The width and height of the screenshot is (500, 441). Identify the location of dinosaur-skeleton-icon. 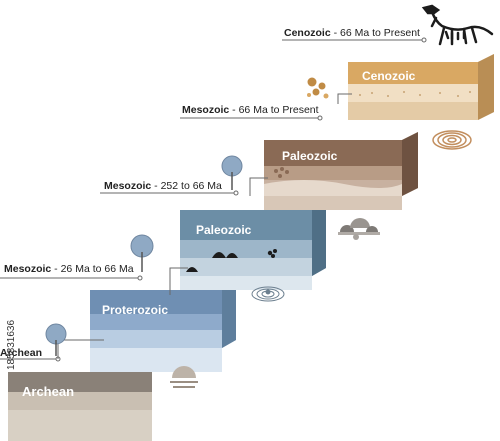
(457, 25).